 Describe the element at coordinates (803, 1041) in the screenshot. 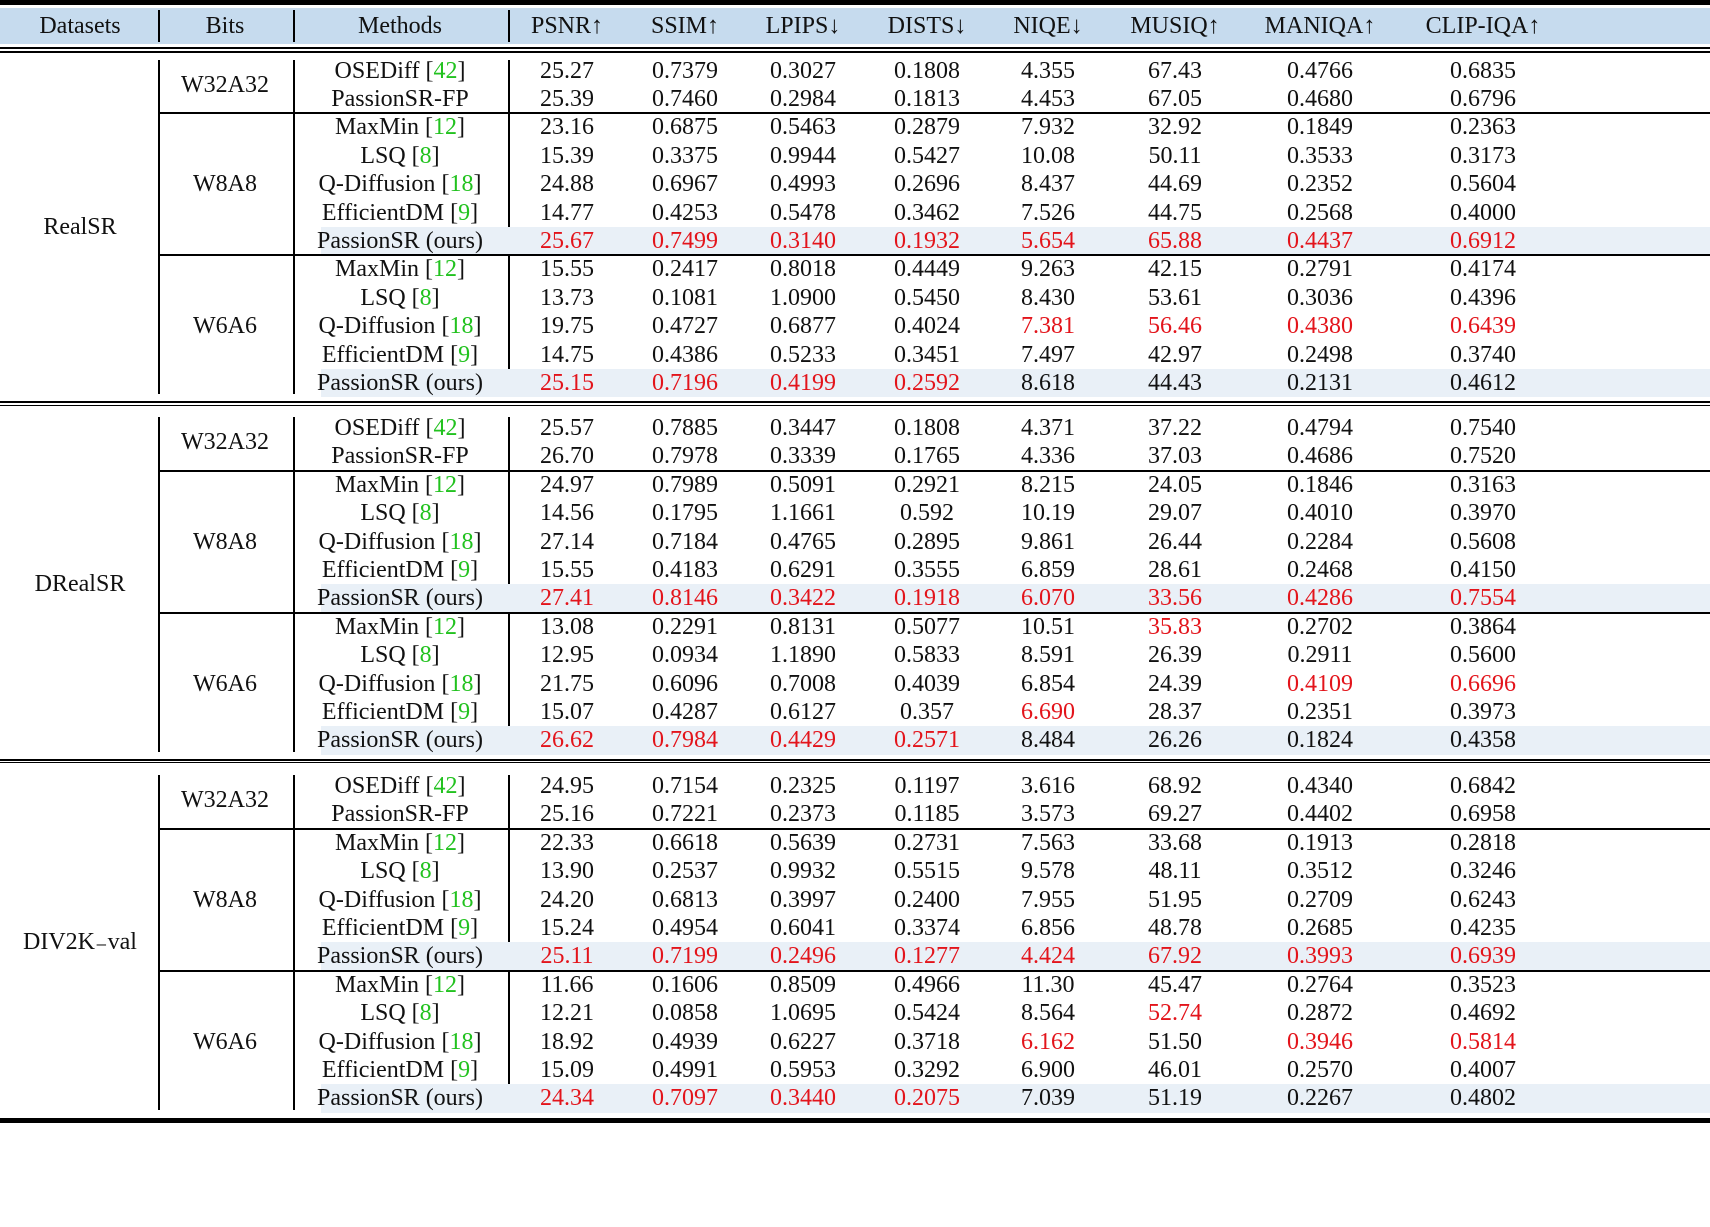

I see `metric-lpips: 0.6227` at that location.